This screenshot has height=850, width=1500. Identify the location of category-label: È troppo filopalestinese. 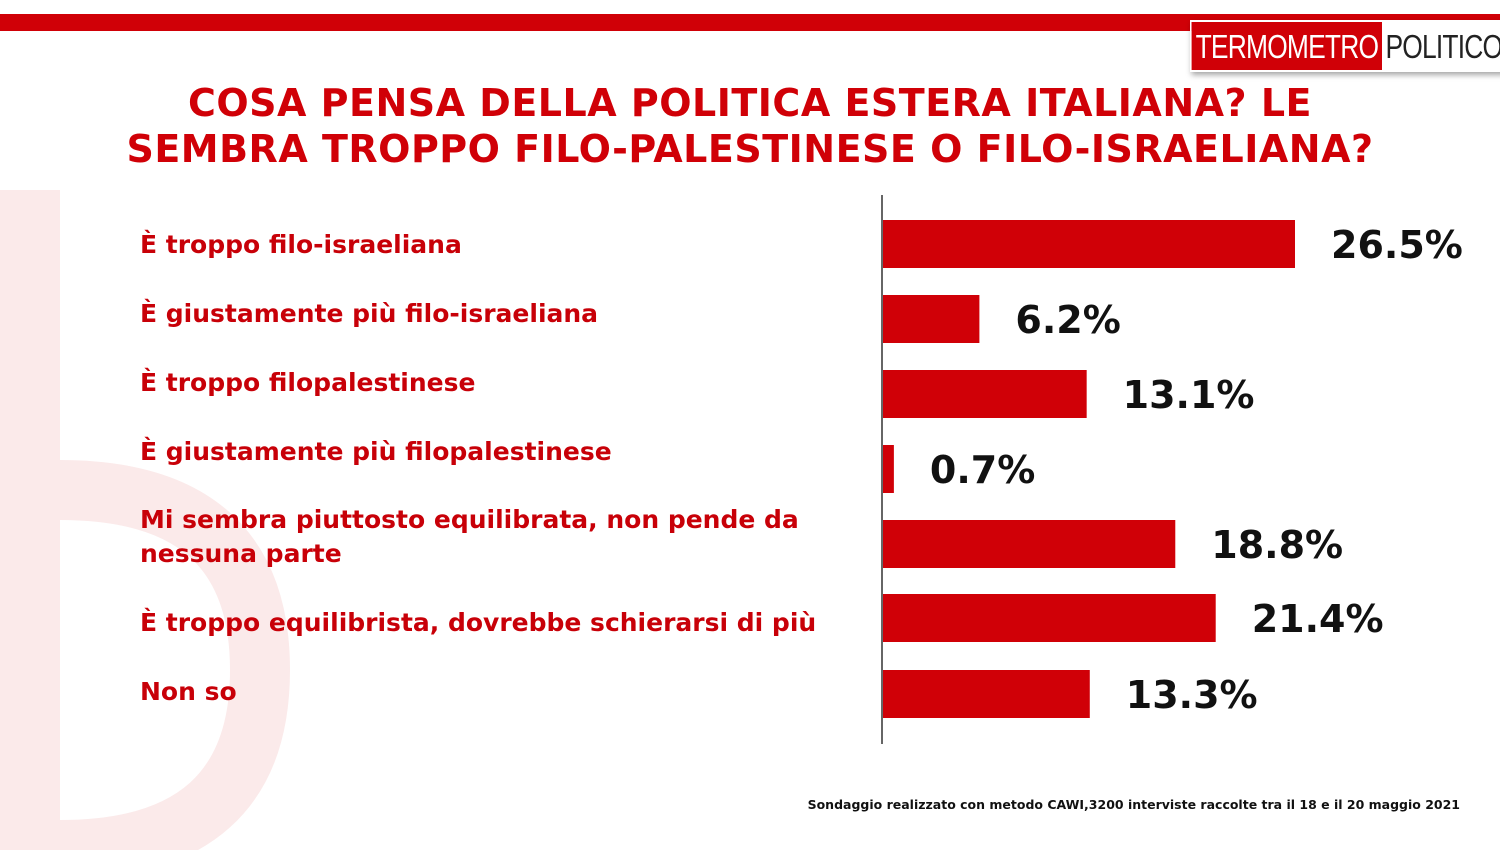
(308, 382).